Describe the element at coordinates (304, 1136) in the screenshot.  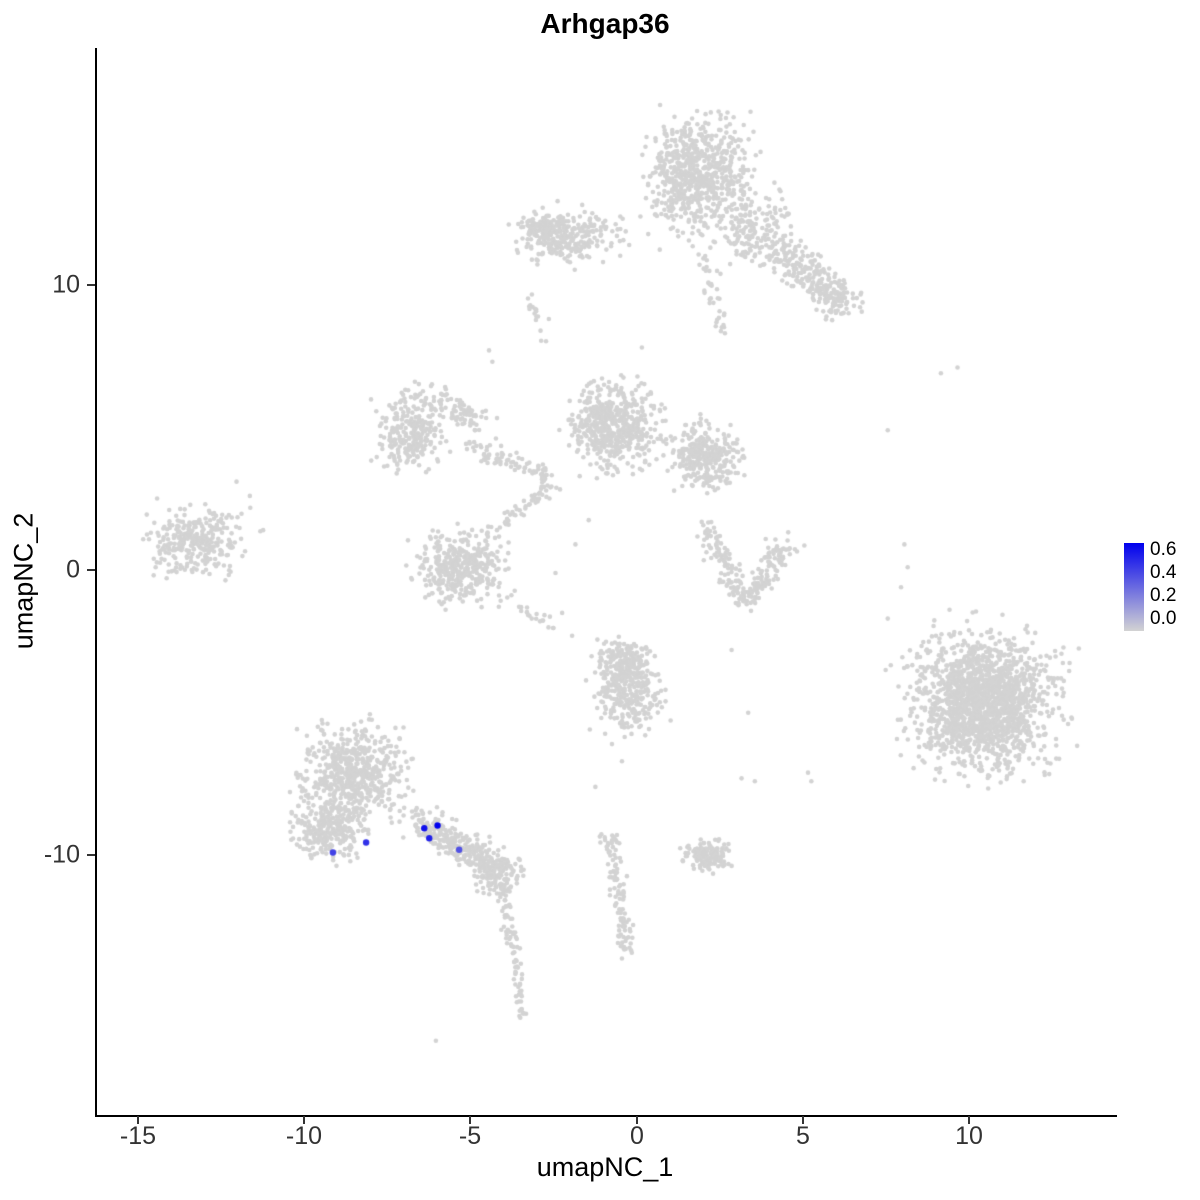
I see `x-tick-label: -10` at that location.